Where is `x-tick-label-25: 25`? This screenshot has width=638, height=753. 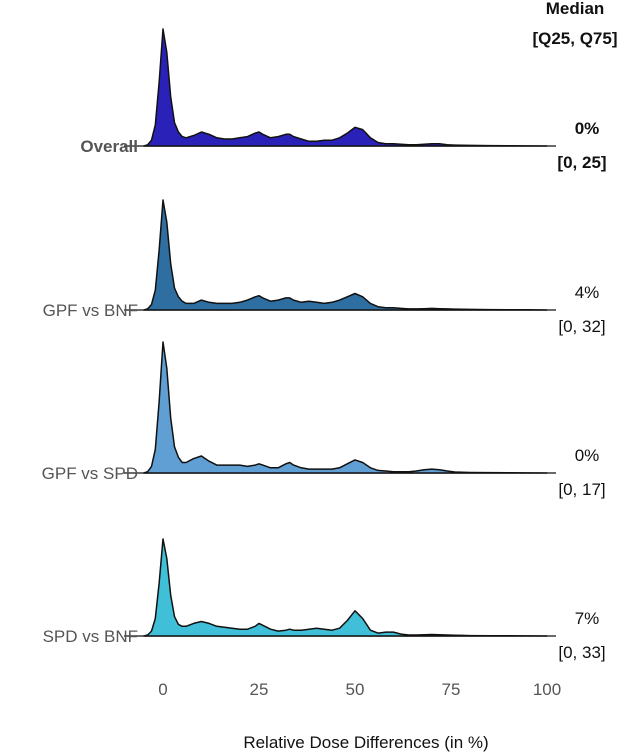 x-tick-label-25: 25 is located at coordinates (259, 689).